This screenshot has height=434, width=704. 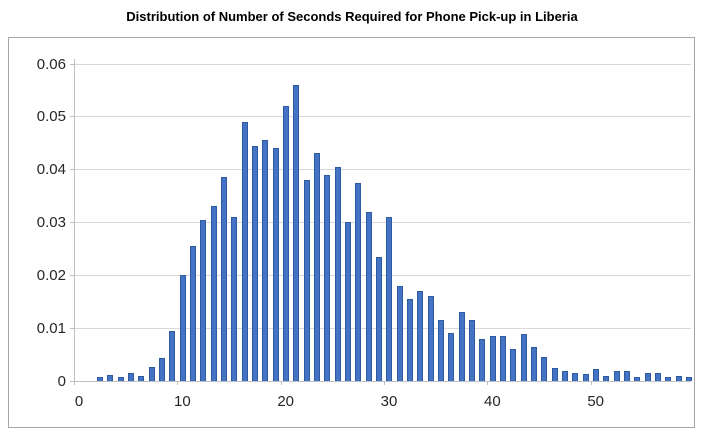 What do you see at coordinates (389, 401) in the screenshot?
I see `x-tick-label: 30` at bounding box center [389, 401].